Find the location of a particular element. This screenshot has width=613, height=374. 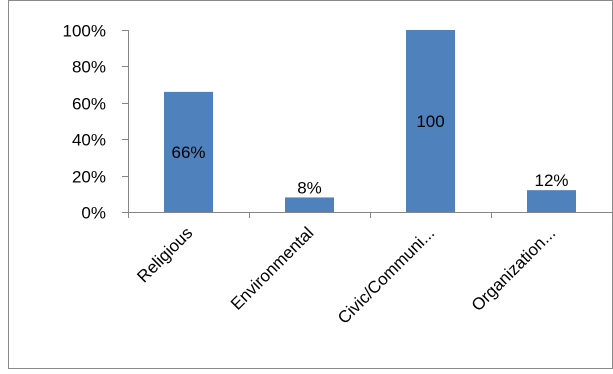

data-label: 100 is located at coordinates (430, 121).